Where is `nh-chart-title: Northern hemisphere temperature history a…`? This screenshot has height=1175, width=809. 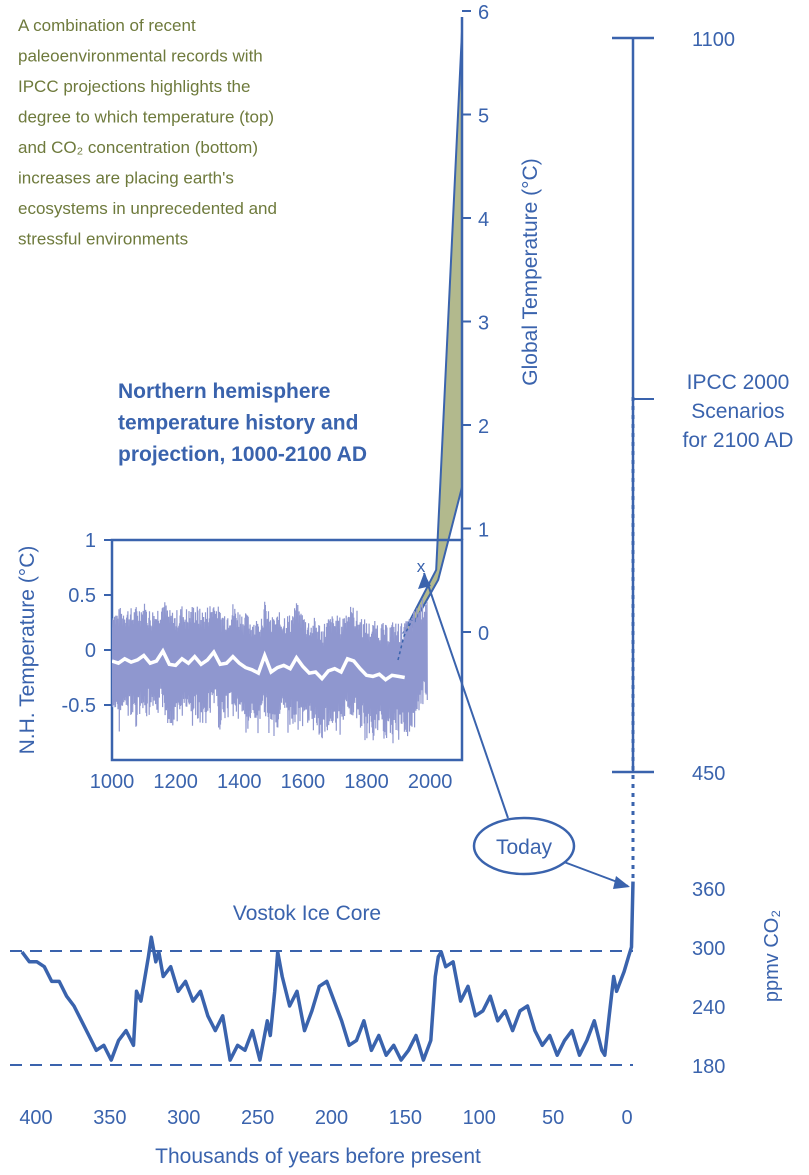
nh-chart-title: Northern hemisphere temperature history a… is located at coordinates (242, 423).